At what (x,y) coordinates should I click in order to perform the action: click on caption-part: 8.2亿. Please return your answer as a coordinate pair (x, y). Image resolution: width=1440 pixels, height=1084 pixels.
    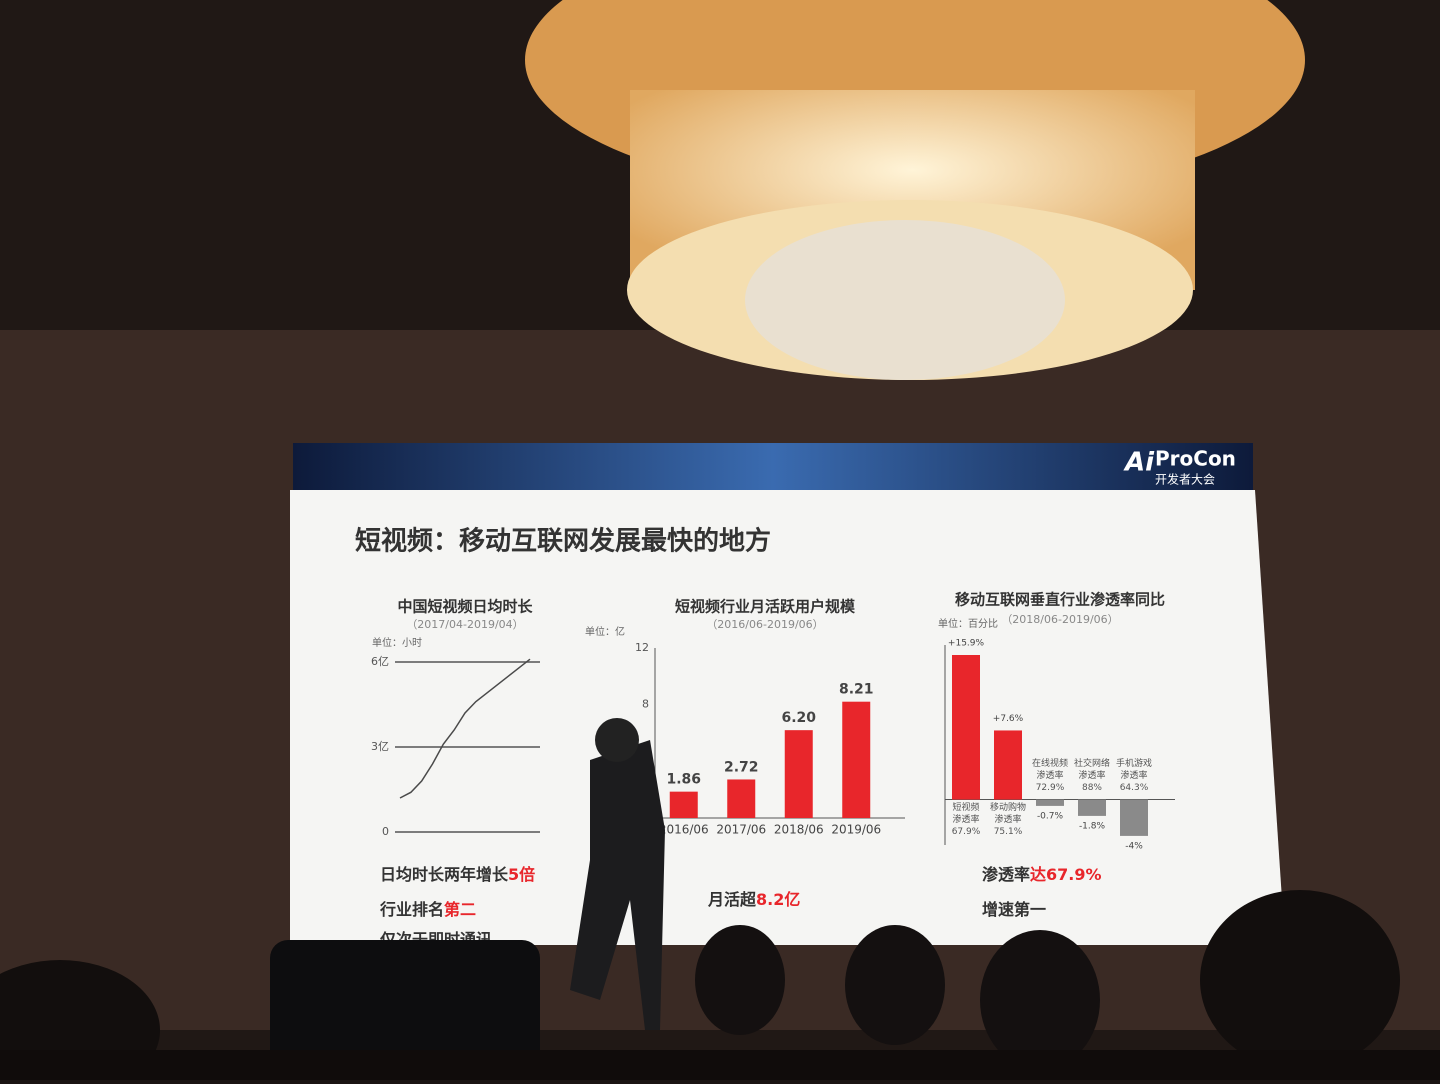
    Looking at the image, I should click on (778, 899).